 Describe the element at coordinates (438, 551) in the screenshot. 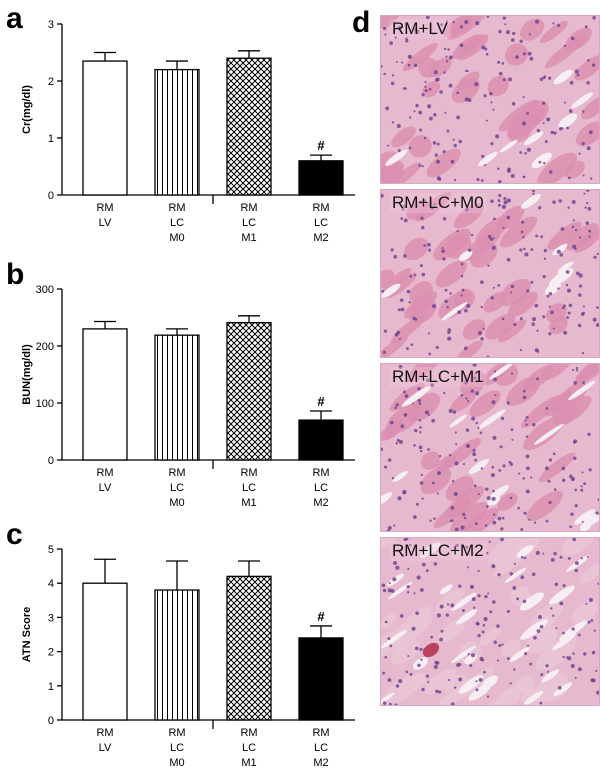

I see `micrograph-label: RM+LC+M2` at that location.